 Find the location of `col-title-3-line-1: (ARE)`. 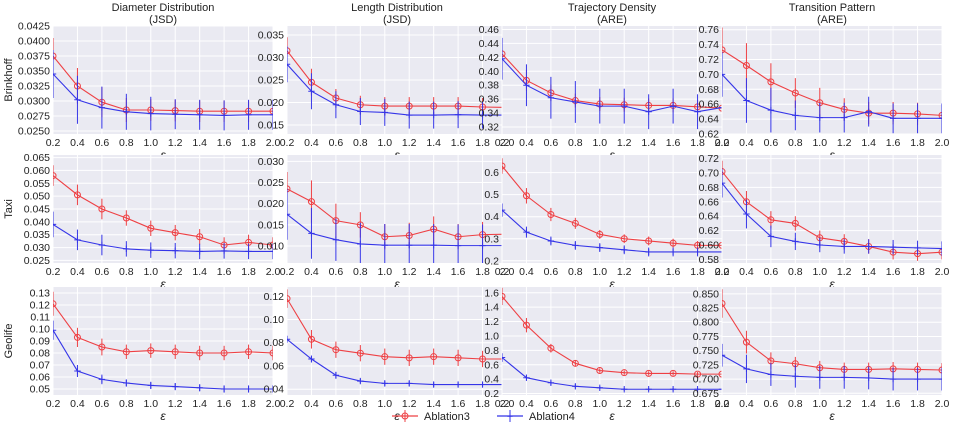

col-title-3-line-1: (ARE) is located at coordinates (832, 20).